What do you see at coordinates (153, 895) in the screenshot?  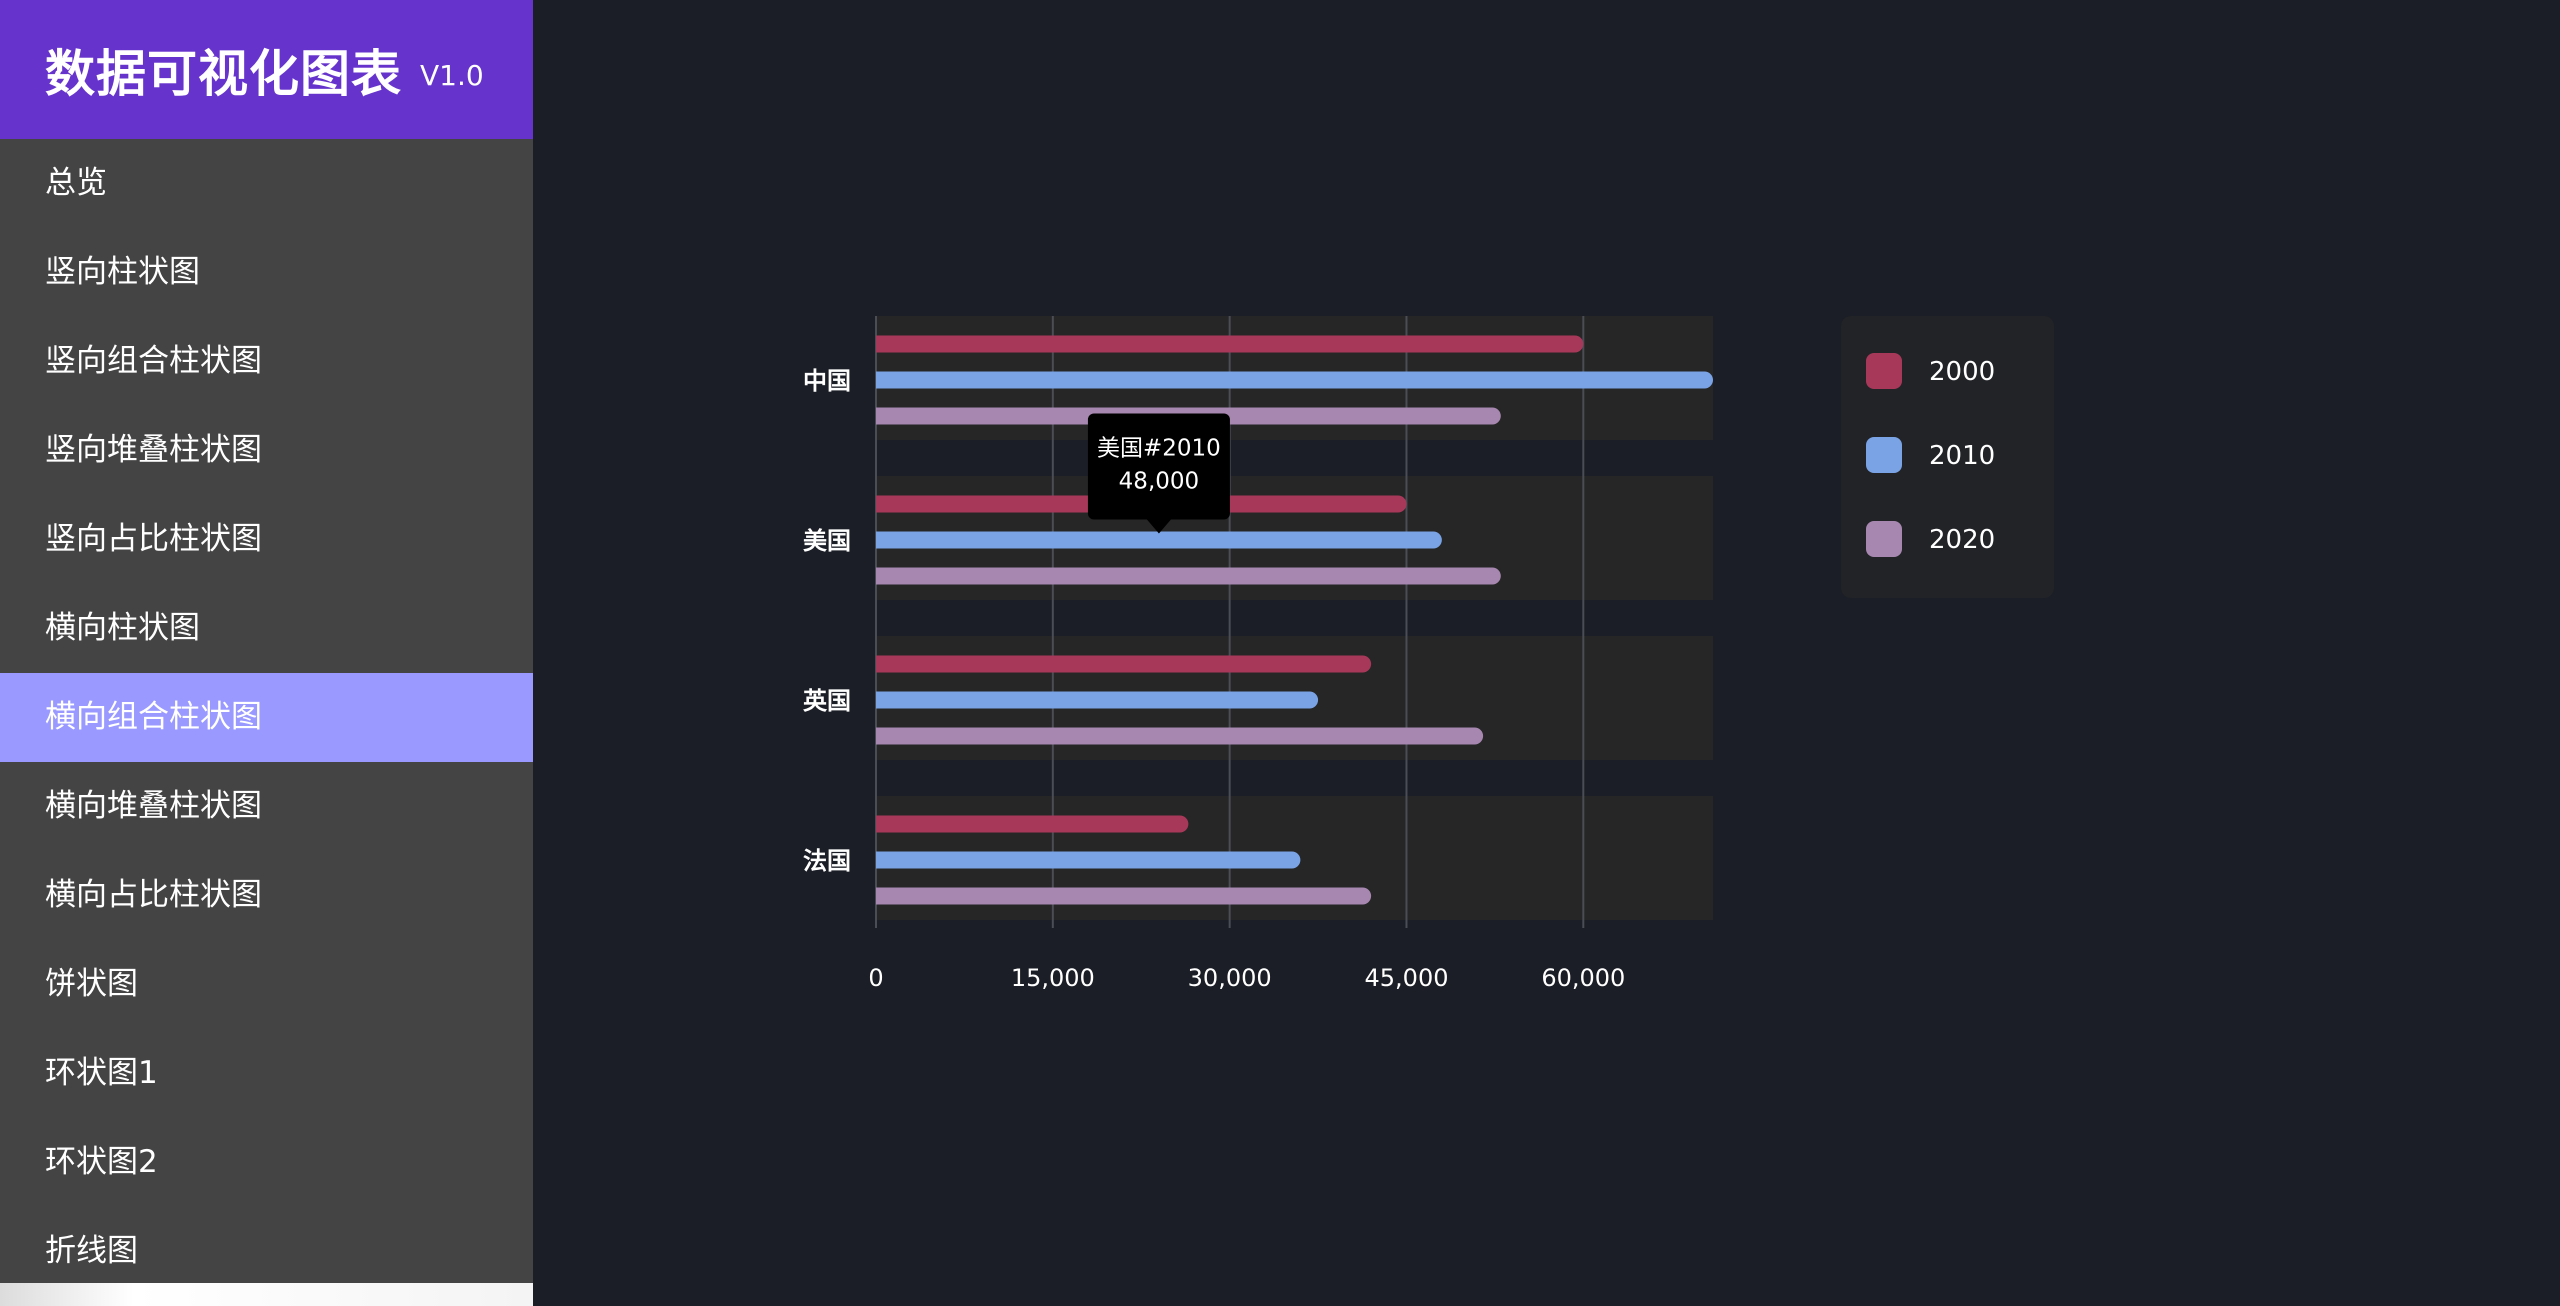 I see `menu-item-horizontal-percent-bar: 横向占比柱状图` at bounding box center [153, 895].